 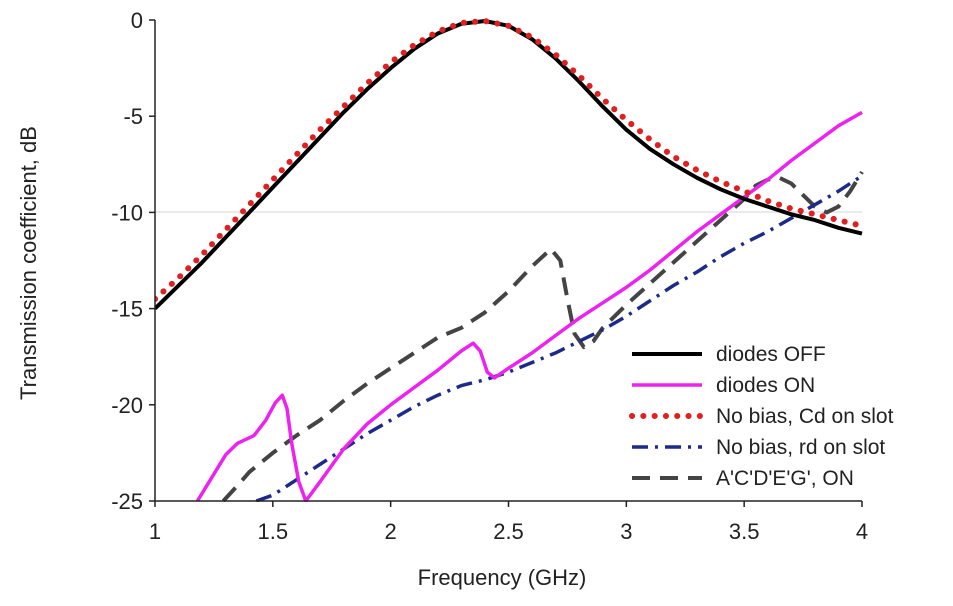 What do you see at coordinates (502, 577) in the screenshot?
I see `x-axis-title: Frequency (GHz)` at bounding box center [502, 577].